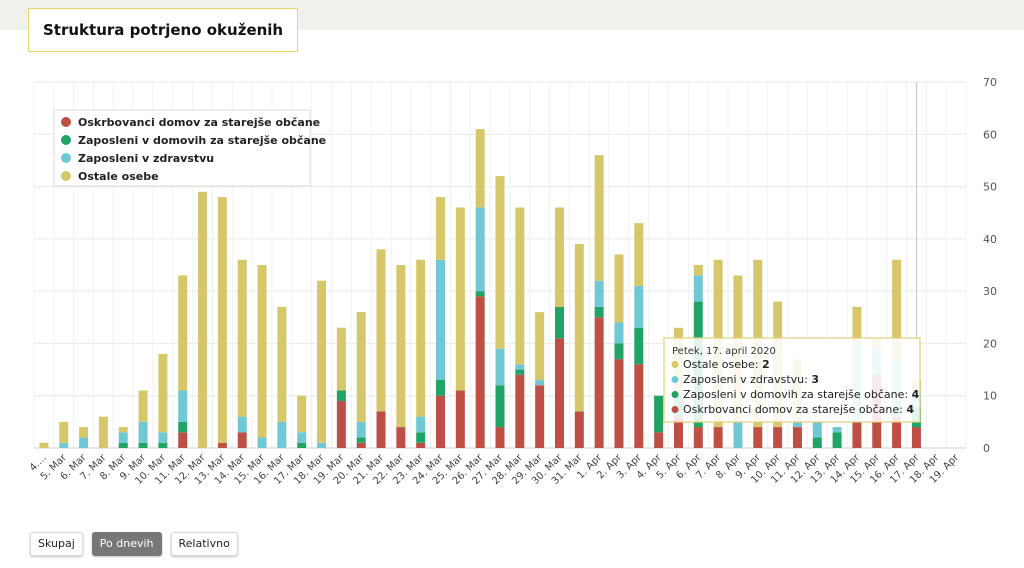 The image size is (1024, 568). What do you see at coordinates (675, 364) in the screenshot?
I see `tooltip-marker-ostale` at bounding box center [675, 364].